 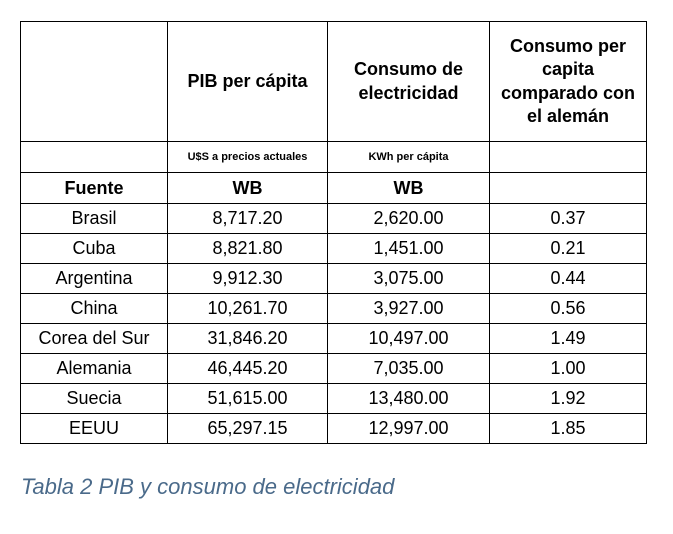 I want to click on header-pib: PIB per cápita, so click(x=247, y=81).